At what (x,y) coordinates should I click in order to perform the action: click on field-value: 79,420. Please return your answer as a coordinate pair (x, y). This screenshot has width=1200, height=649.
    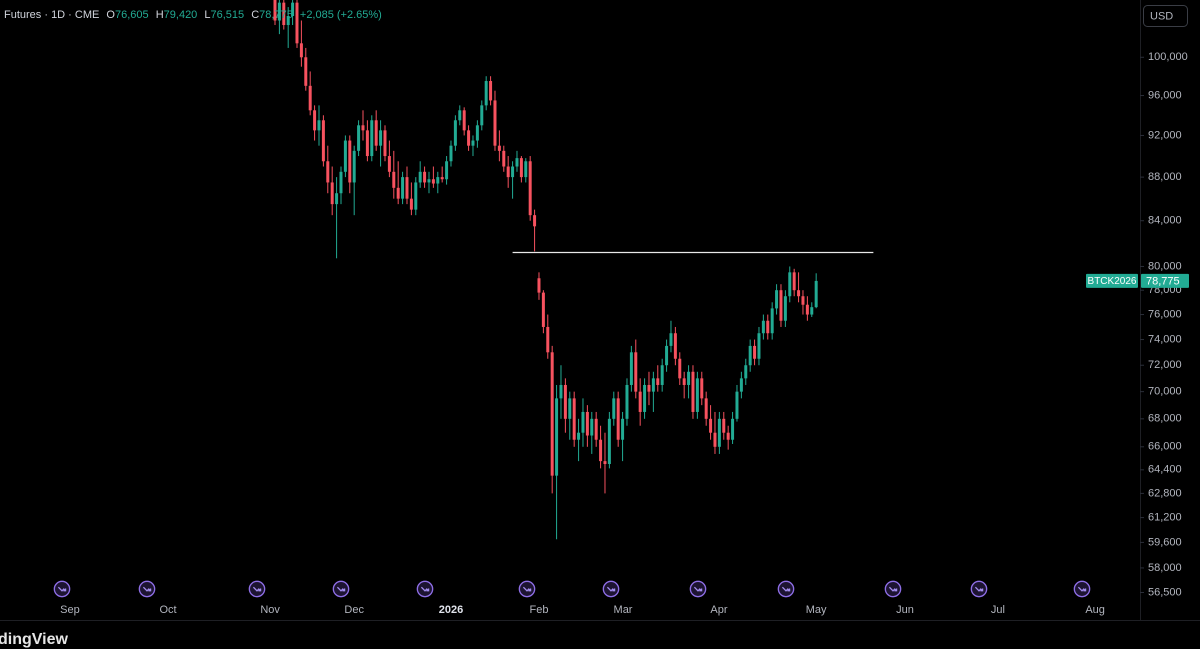
    Looking at the image, I should click on (181, 15).